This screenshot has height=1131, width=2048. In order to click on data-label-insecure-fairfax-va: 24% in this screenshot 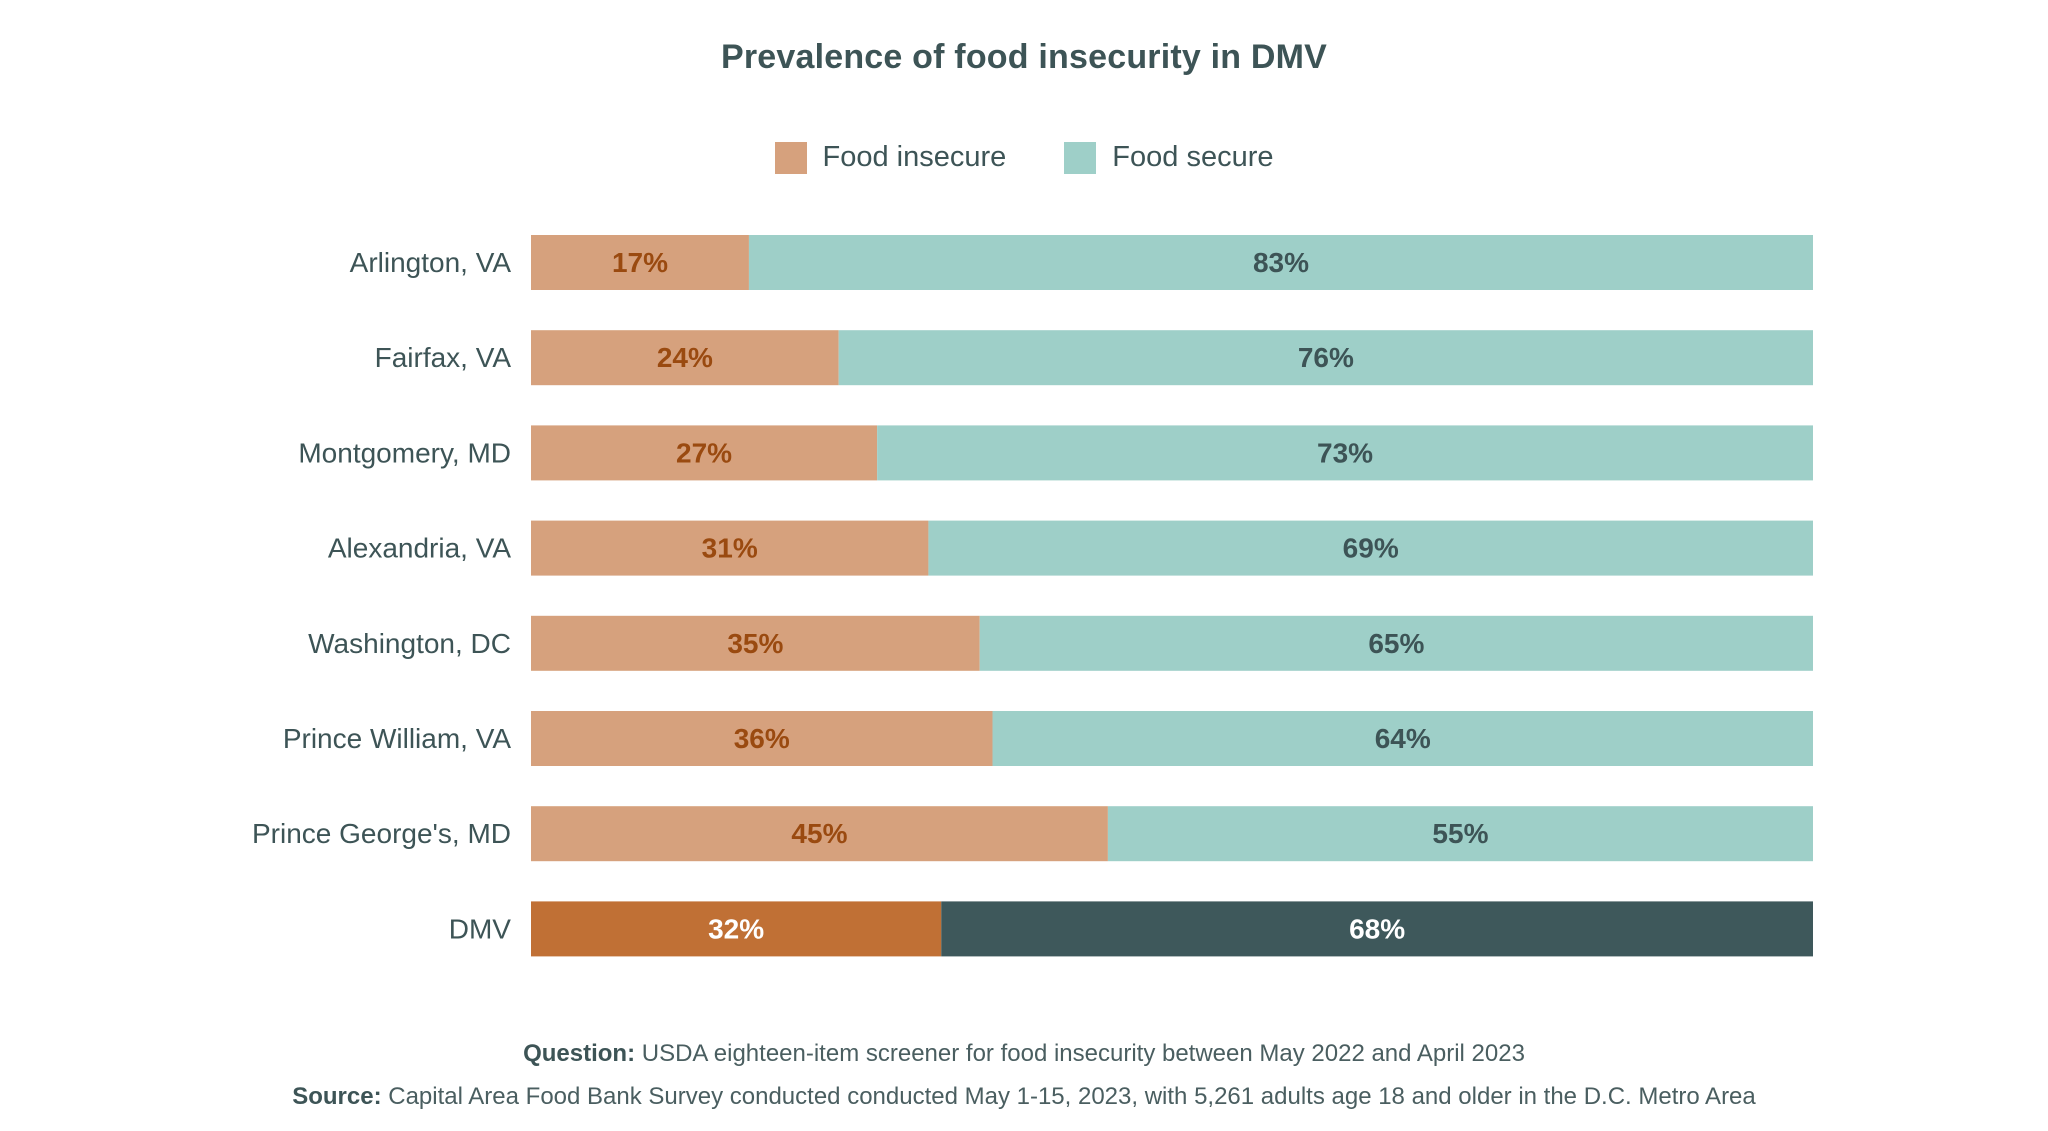, I will do `click(685, 357)`.